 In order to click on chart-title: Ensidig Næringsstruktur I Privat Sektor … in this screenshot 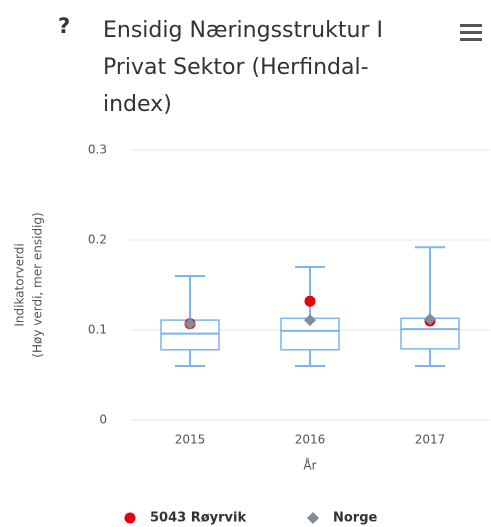, I will do `click(243, 67)`.